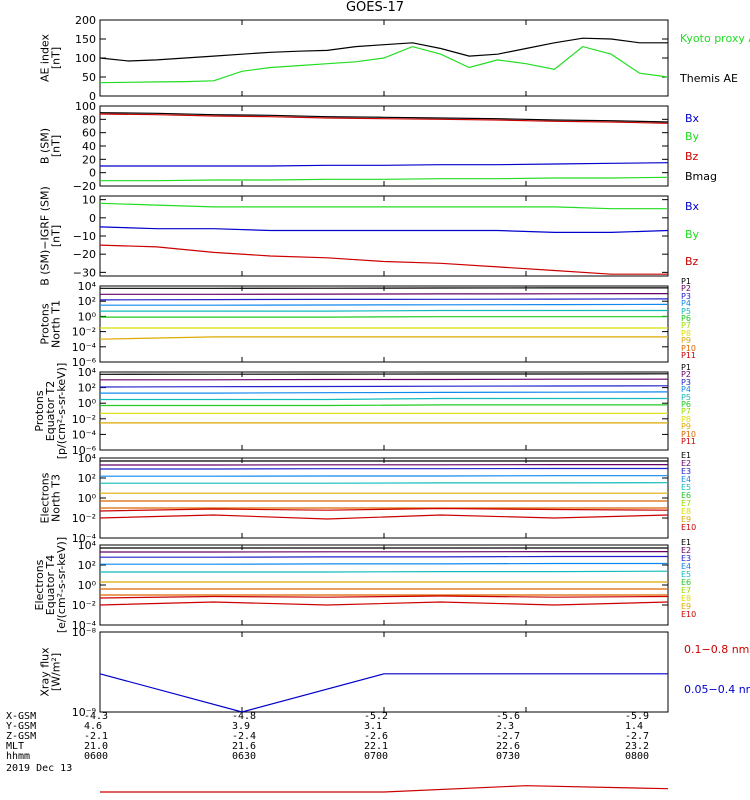  Describe the element at coordinates (717, 689) in the screenshot. I see `legend-item: 0.05−0.4 nm` at that location.